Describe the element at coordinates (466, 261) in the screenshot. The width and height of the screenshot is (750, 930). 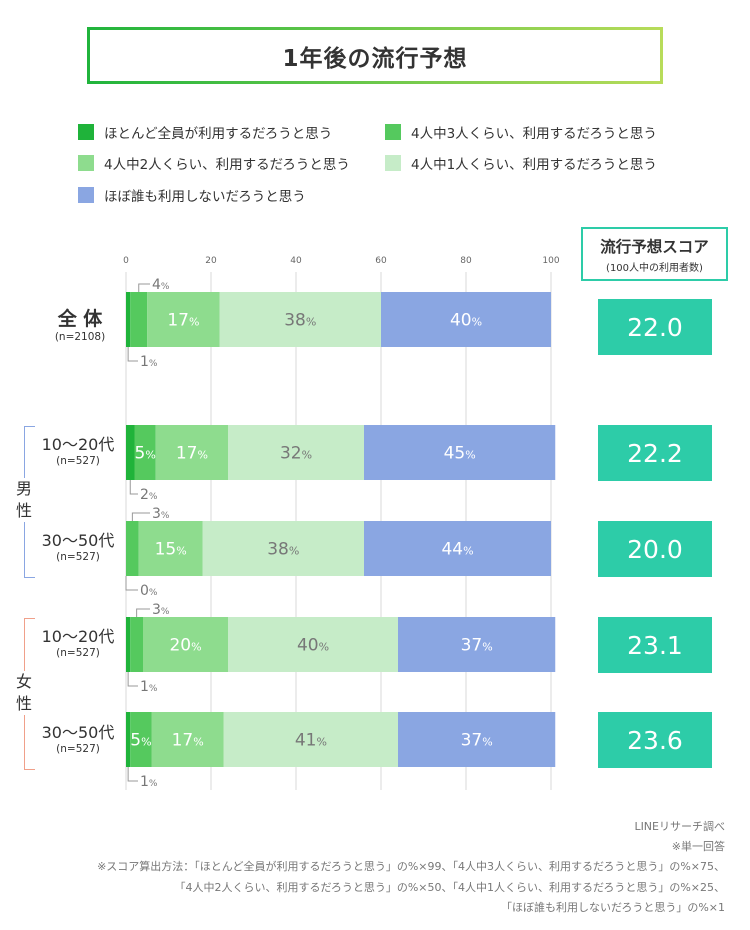
I see `x-tick-label-80: 80` at that location.